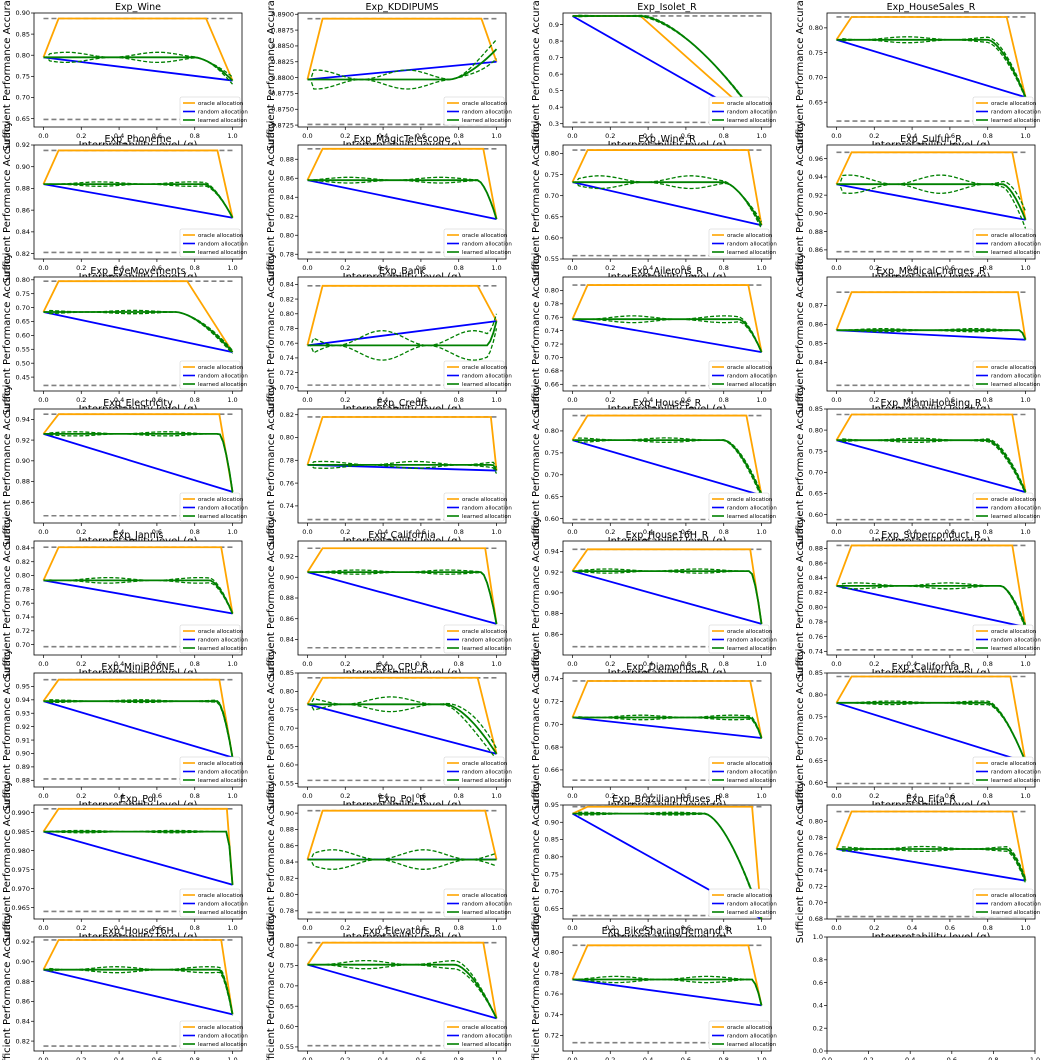  Describe the element at coordinates (552, 994) in the screenshot. I see `y-tick-label: 0.76` at that location.